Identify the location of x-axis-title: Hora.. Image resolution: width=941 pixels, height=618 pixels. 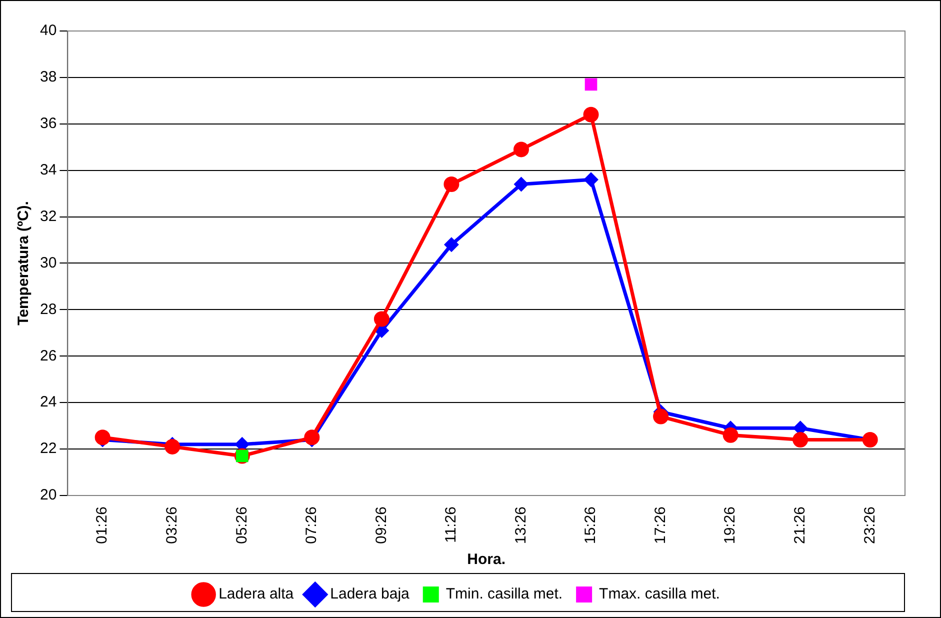
(486, 559).